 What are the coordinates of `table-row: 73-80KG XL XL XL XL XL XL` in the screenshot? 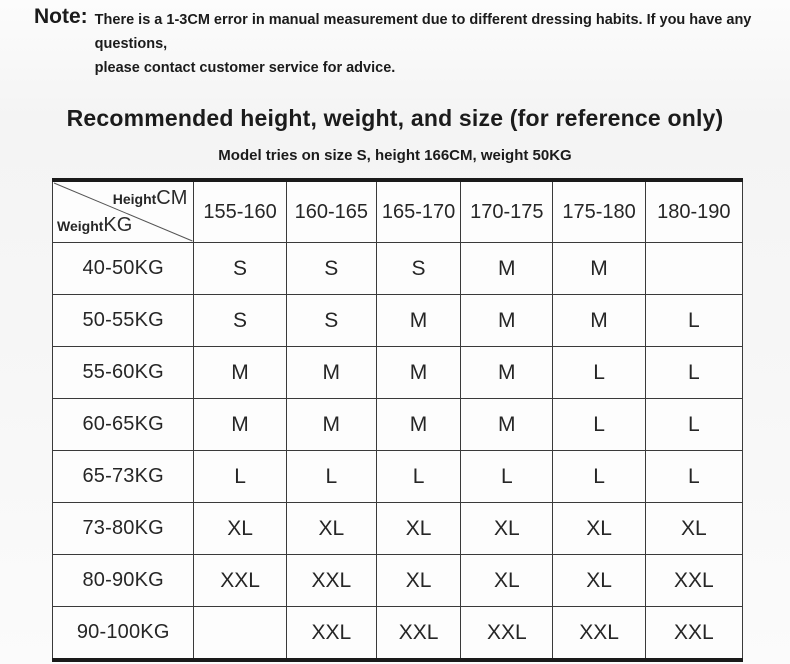 It's located at (397, 528).